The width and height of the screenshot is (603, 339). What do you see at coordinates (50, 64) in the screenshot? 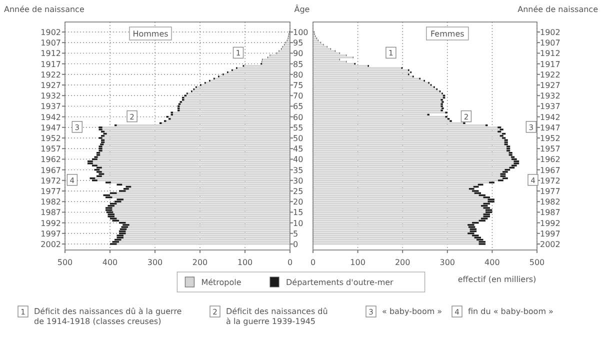
I see `y2-tick-label: 1917` at bounding box center [50, 64].